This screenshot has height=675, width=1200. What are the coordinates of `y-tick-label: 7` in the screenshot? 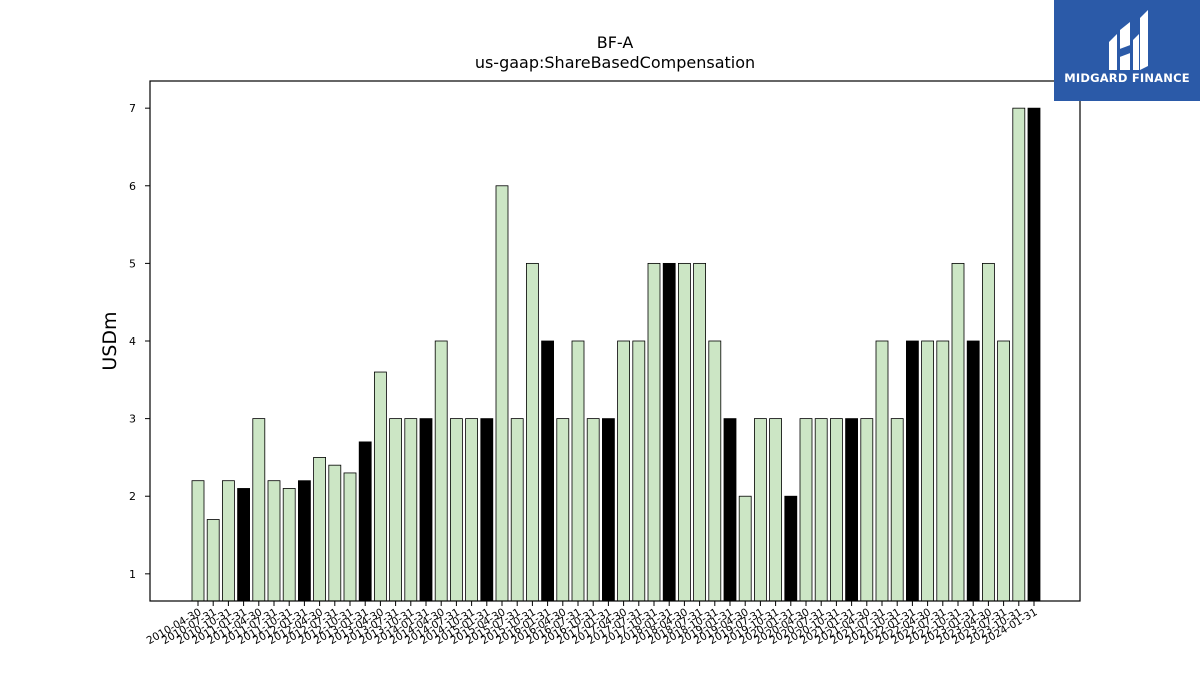 It's located at (132, 108).